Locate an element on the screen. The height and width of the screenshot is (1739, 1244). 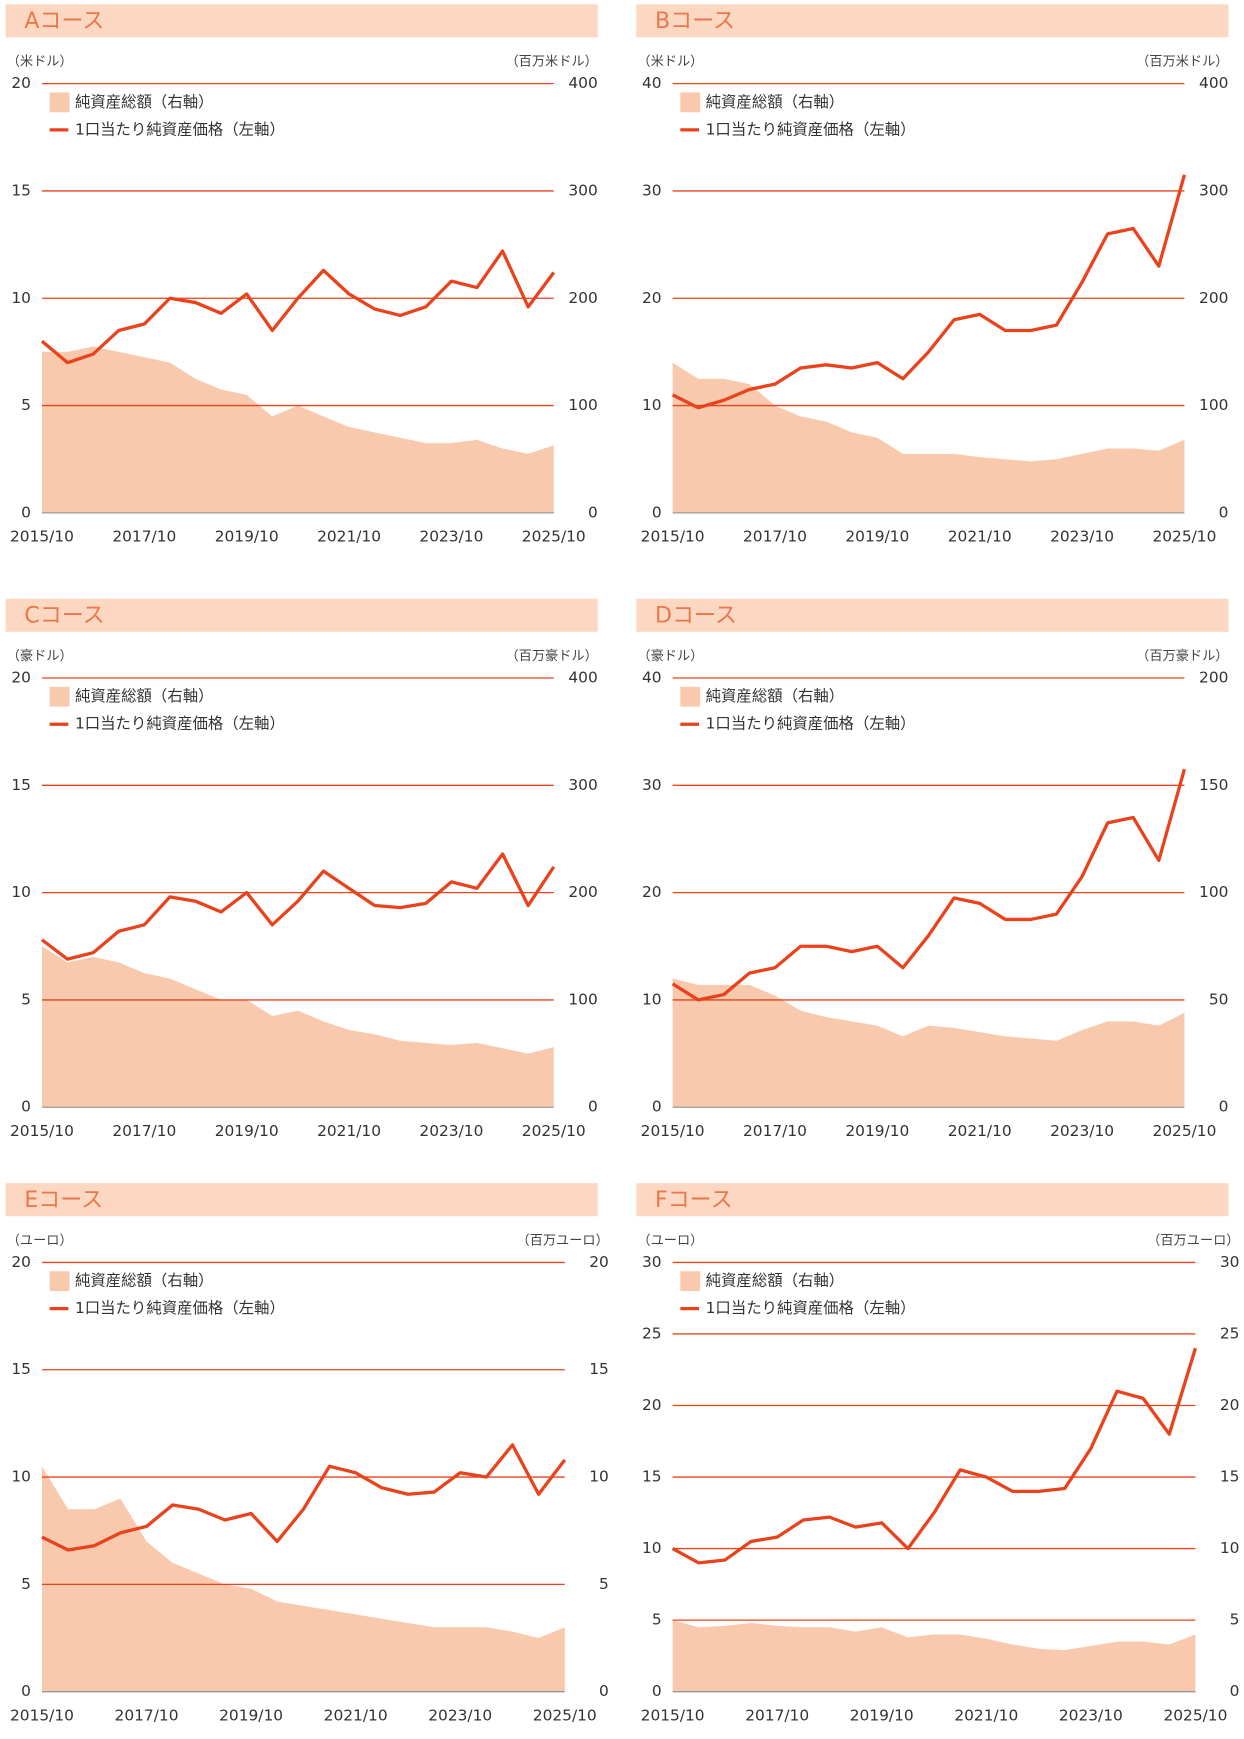
y2-tick-label: 5 is located at coordinates (604, 1584).